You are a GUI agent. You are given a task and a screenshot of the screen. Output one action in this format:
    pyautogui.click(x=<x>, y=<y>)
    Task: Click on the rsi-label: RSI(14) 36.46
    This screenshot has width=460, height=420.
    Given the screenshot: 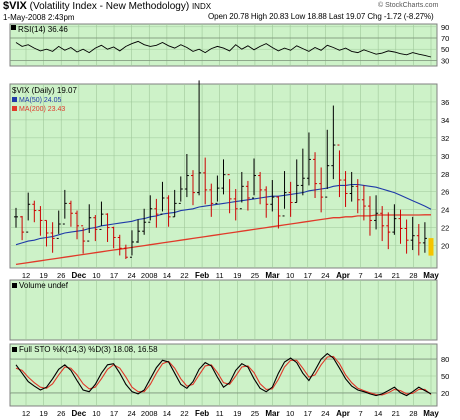 What is the action you would take?
    pyautogui.click(x=43, y=29)
    